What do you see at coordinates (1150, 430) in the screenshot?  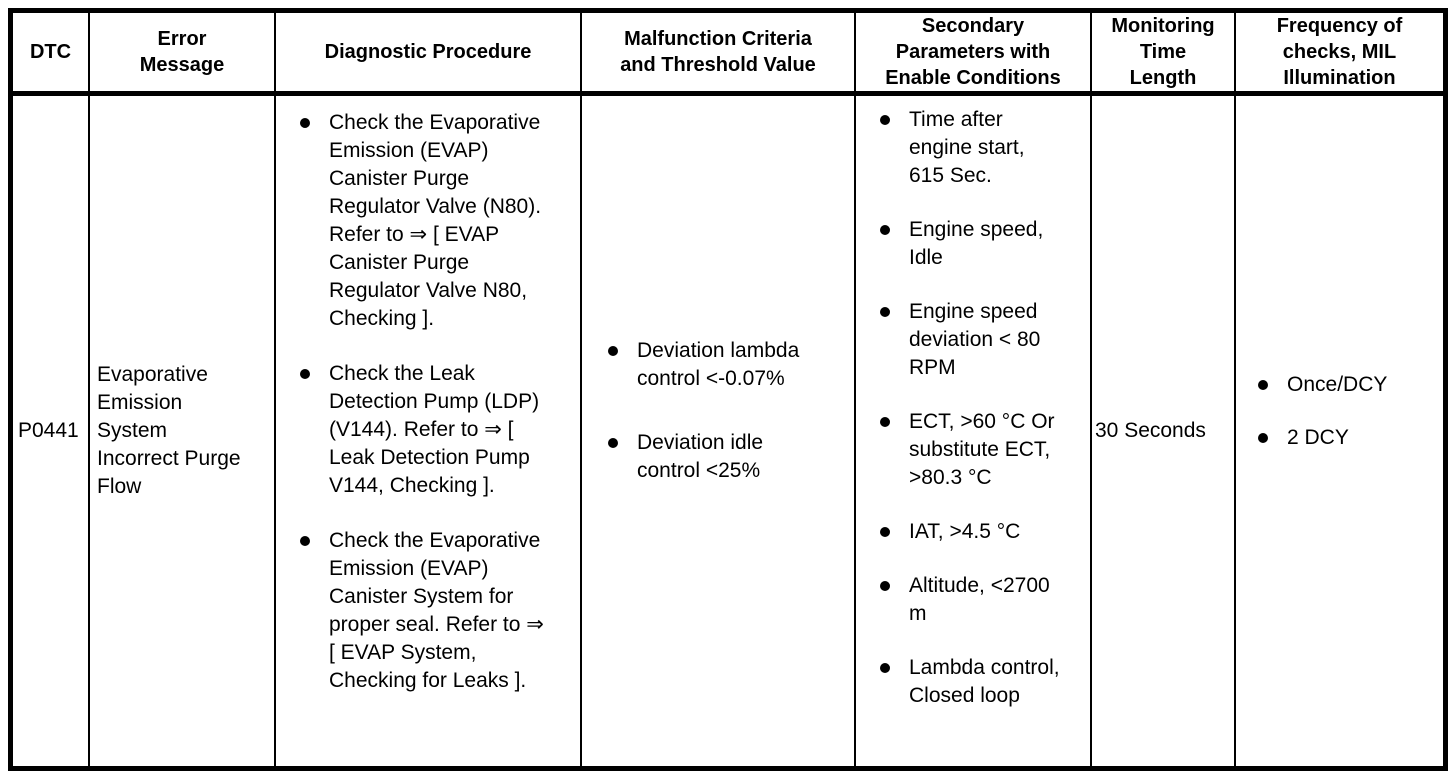 I see `monitoring-time-text: 30 Seconds` at bounding box center [1150, 430].